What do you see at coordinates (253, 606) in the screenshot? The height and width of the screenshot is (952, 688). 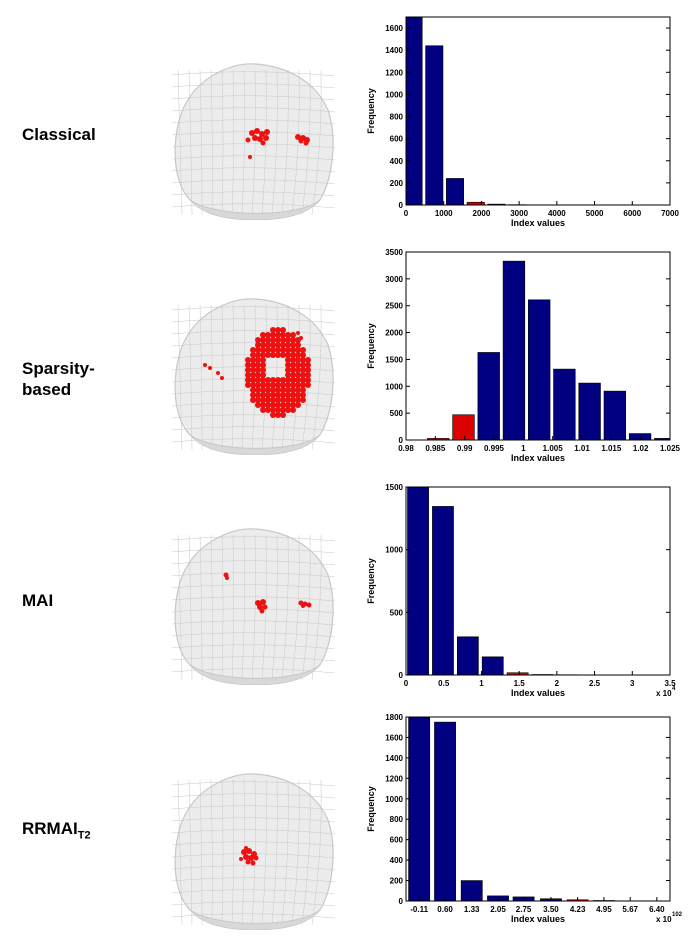 I see `brain-image-mai` at bounding box center [253, 606].